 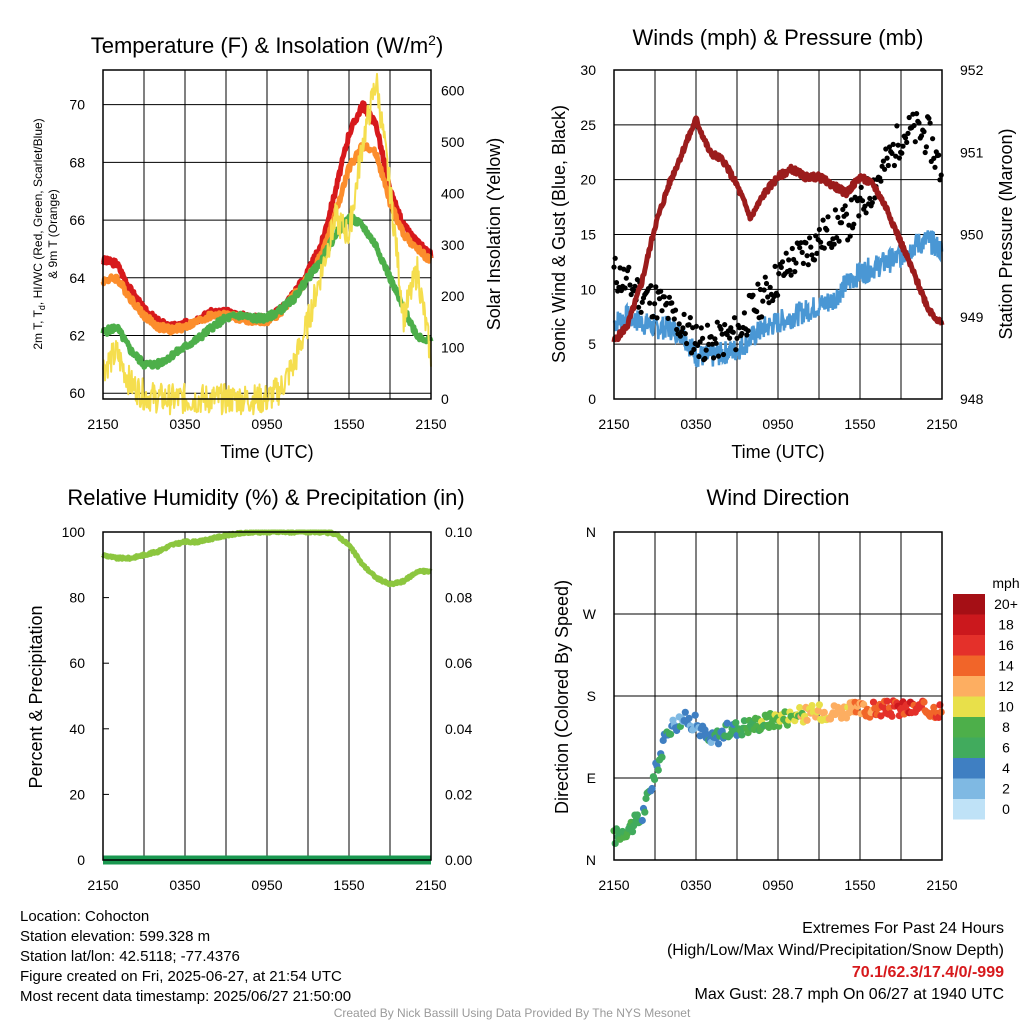 I want to click on rh-y2tick-label: 0.04, so click(x=458, y=729).